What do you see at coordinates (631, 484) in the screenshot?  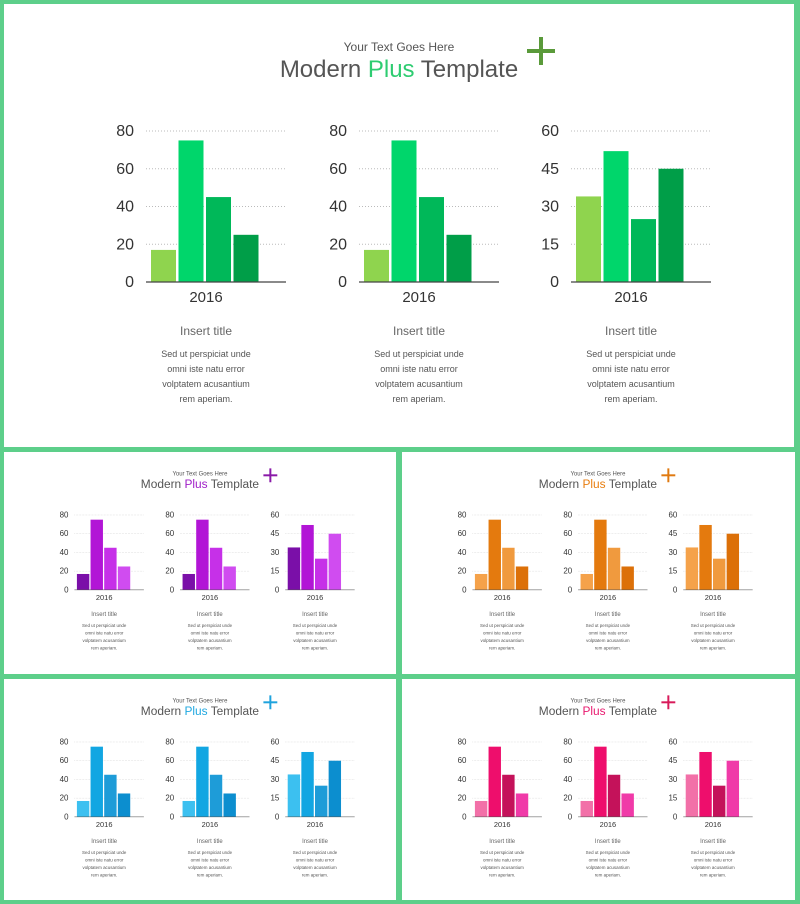 I see `title-text: Template` at bounding box center [631, 484].